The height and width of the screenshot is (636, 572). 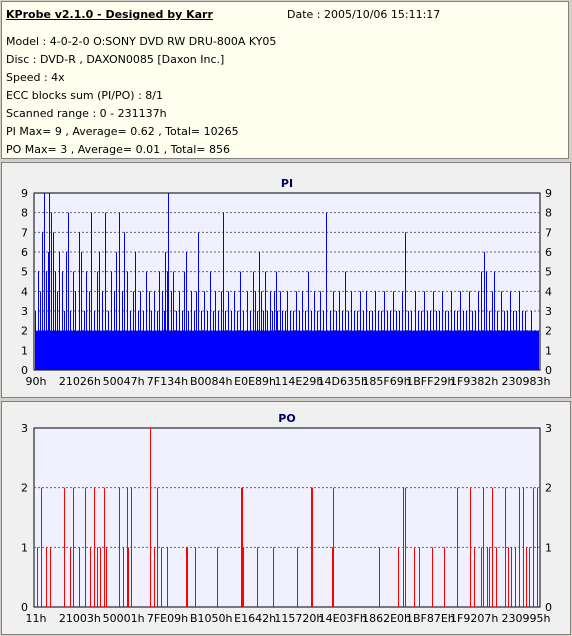 I want to click on chart-title: PO, so click(x=286, y=418).